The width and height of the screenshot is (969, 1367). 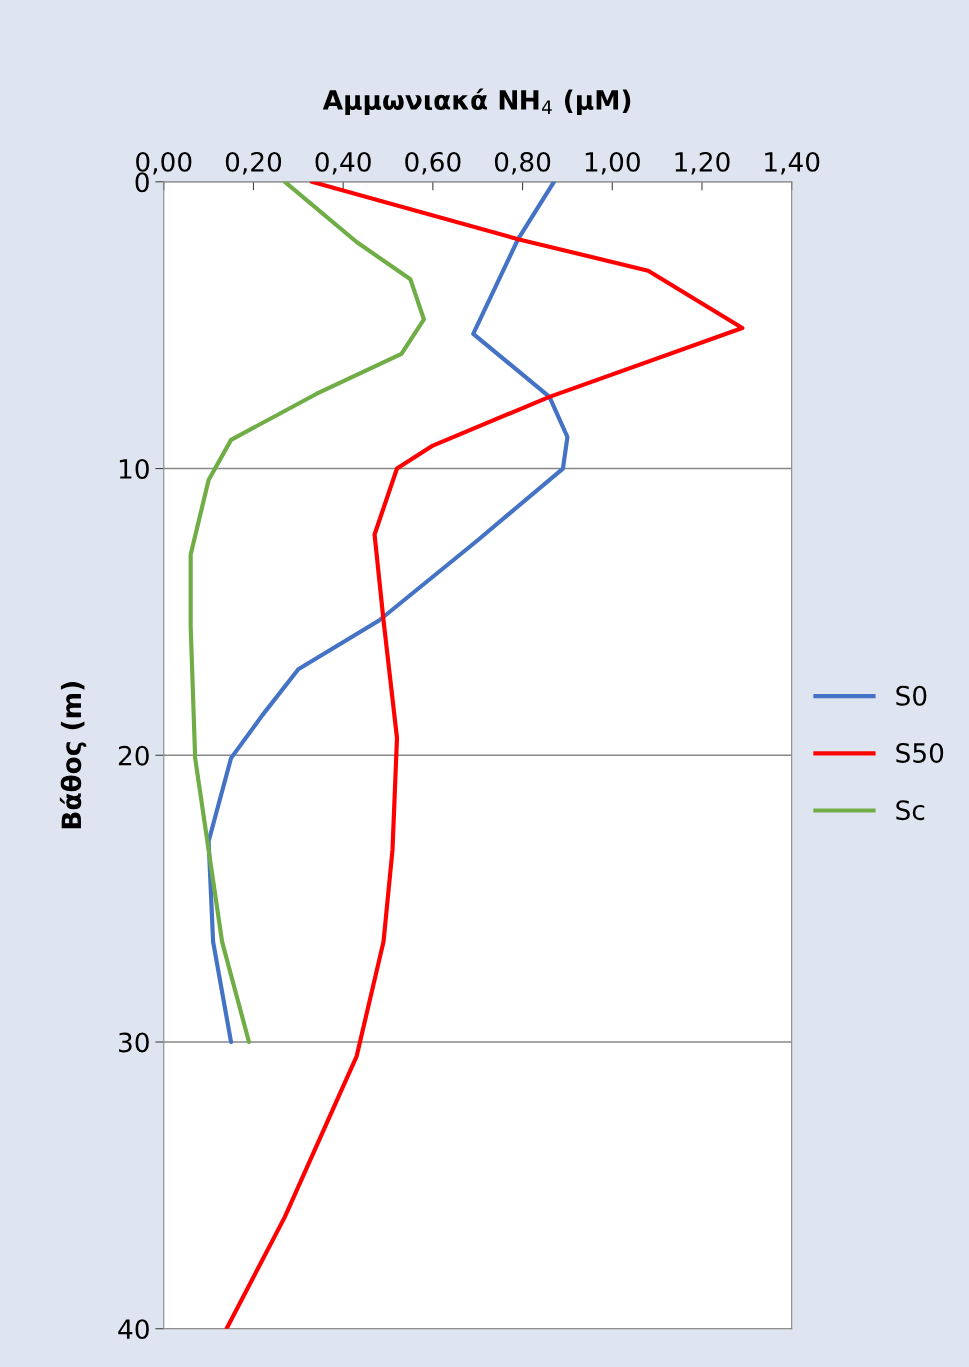 I want to click on x-tick-label: 0,60, so click(x=433, y=163).